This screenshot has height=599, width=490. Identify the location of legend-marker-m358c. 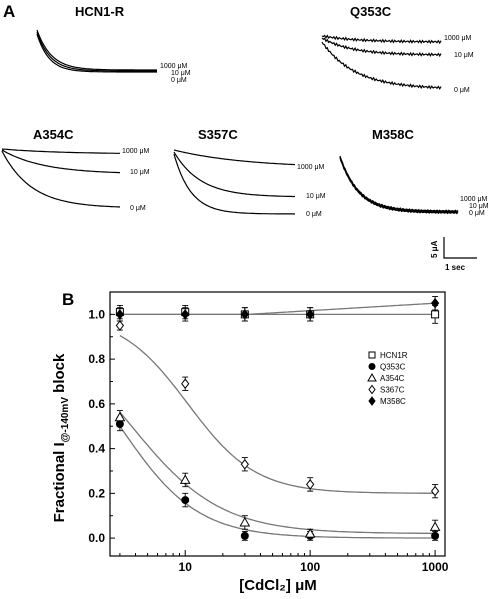
(372, 401).